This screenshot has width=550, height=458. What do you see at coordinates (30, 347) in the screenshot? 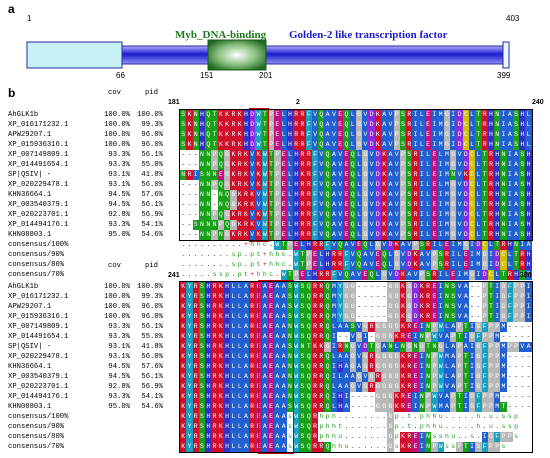
I see `sequence-name: SP|QSIV| -` at bounding box center [30, 347].